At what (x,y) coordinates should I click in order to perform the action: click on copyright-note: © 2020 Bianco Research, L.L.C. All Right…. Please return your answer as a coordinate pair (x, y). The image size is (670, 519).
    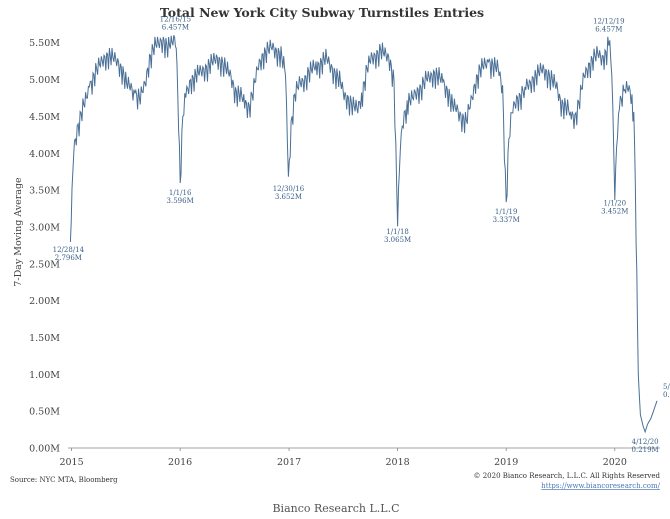
    Looking at the image, I should click on (567, 476).